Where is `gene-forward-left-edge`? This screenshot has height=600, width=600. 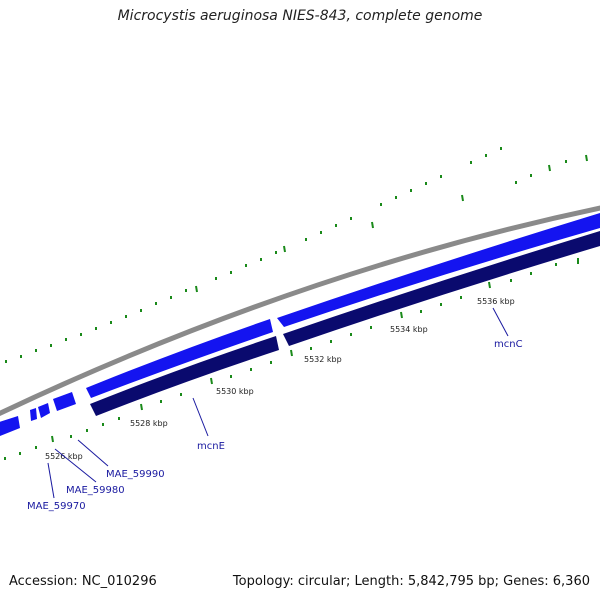 gene-forward-left-edge is located at coordinates (10, 426).